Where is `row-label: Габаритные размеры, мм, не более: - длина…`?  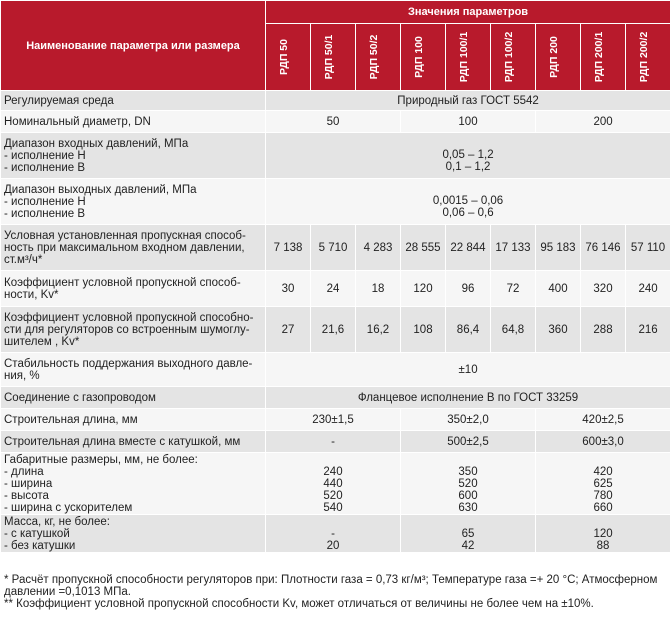 row-label: Габаритные размеры, мм, не более: - длина… is located at coordinates (133, 483).